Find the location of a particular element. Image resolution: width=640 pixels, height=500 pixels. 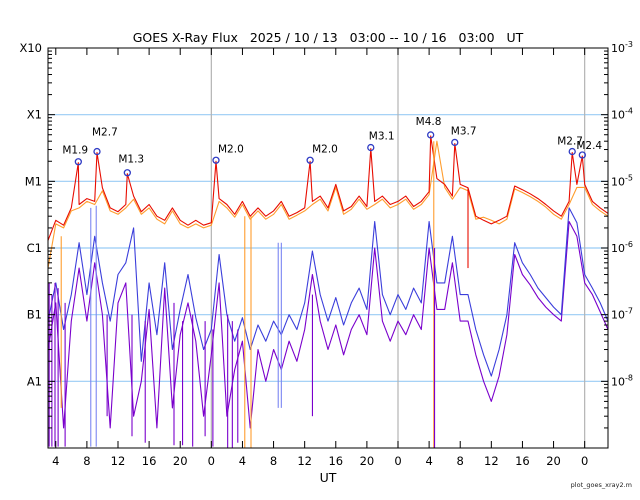

right-axis-label: 10⁻⁵ is located at coordinates (622, 180).